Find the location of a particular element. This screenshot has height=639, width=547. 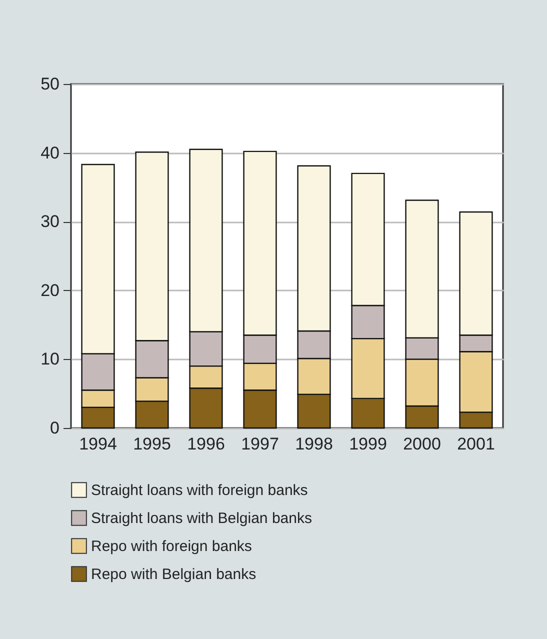

x-tick-label: 1995 is located at coordinates (152, 444).